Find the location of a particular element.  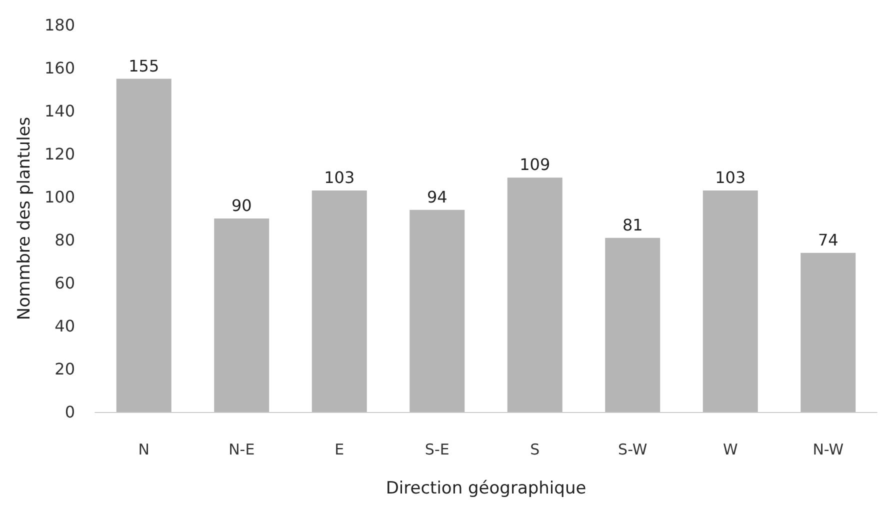

data-label: 81 is located at coordinates (632, 224).